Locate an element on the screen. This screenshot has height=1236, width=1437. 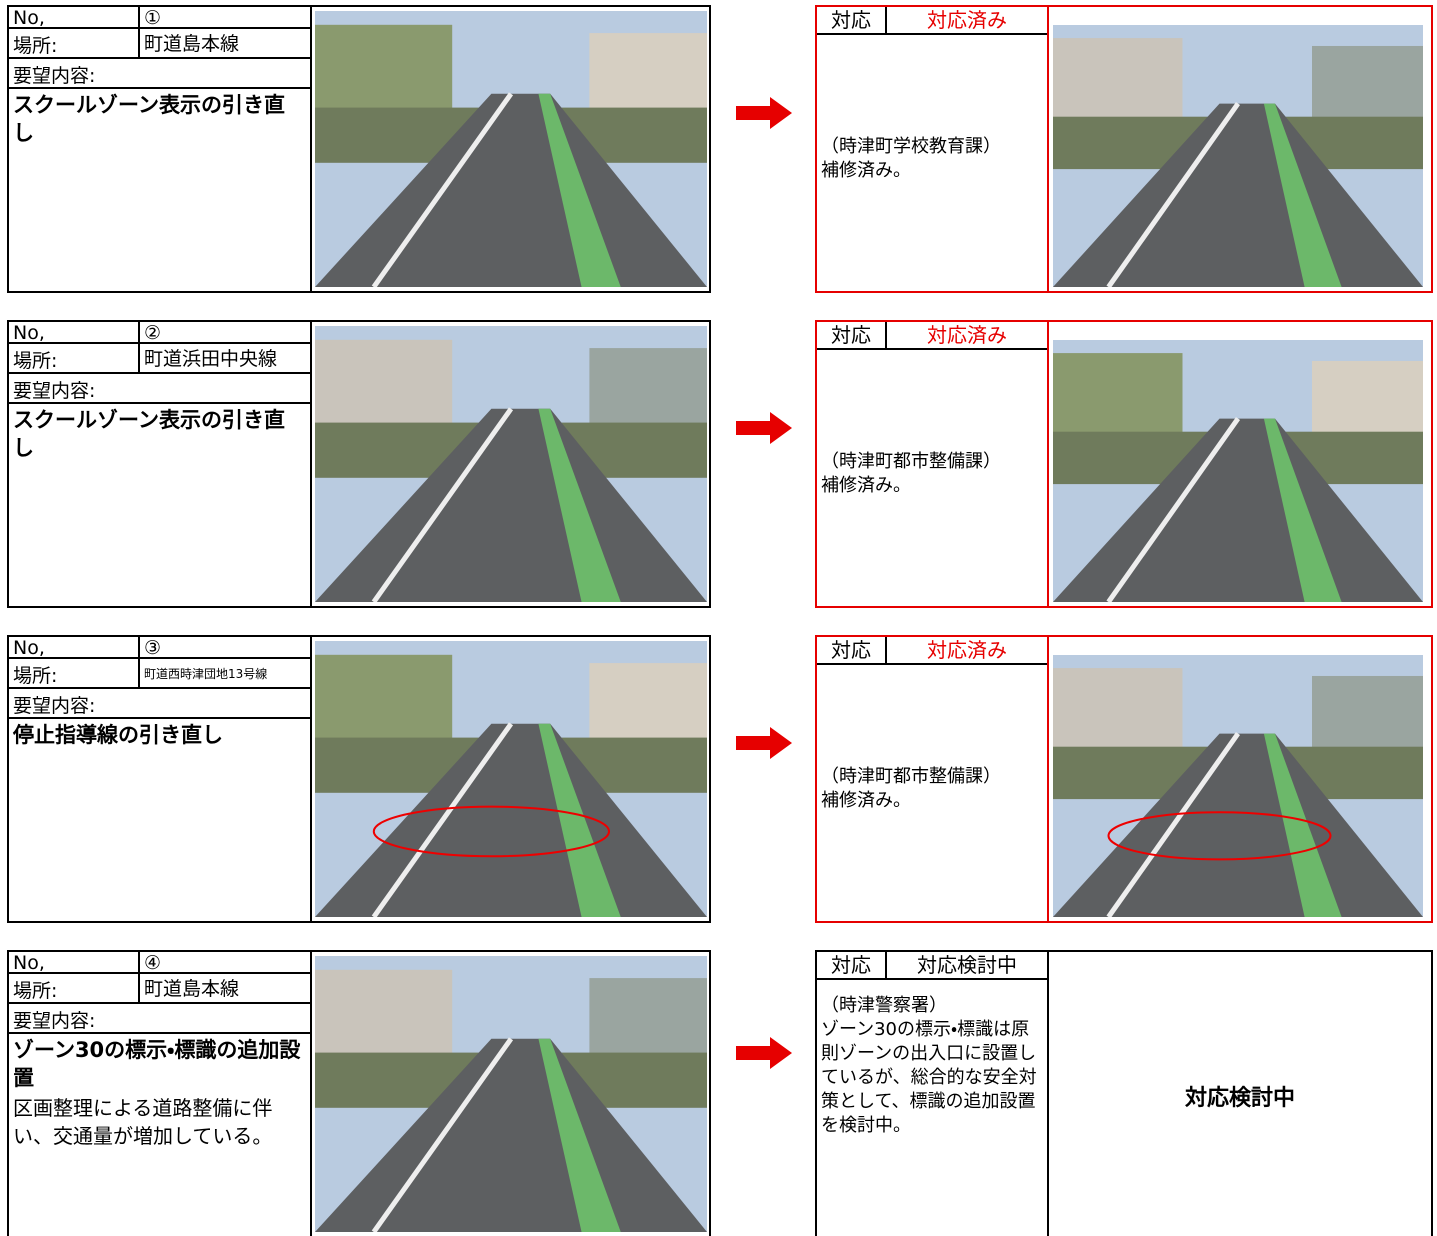
response-text: （時津町学校教育課） 補修済み。 is located at coordinates (932, 159).